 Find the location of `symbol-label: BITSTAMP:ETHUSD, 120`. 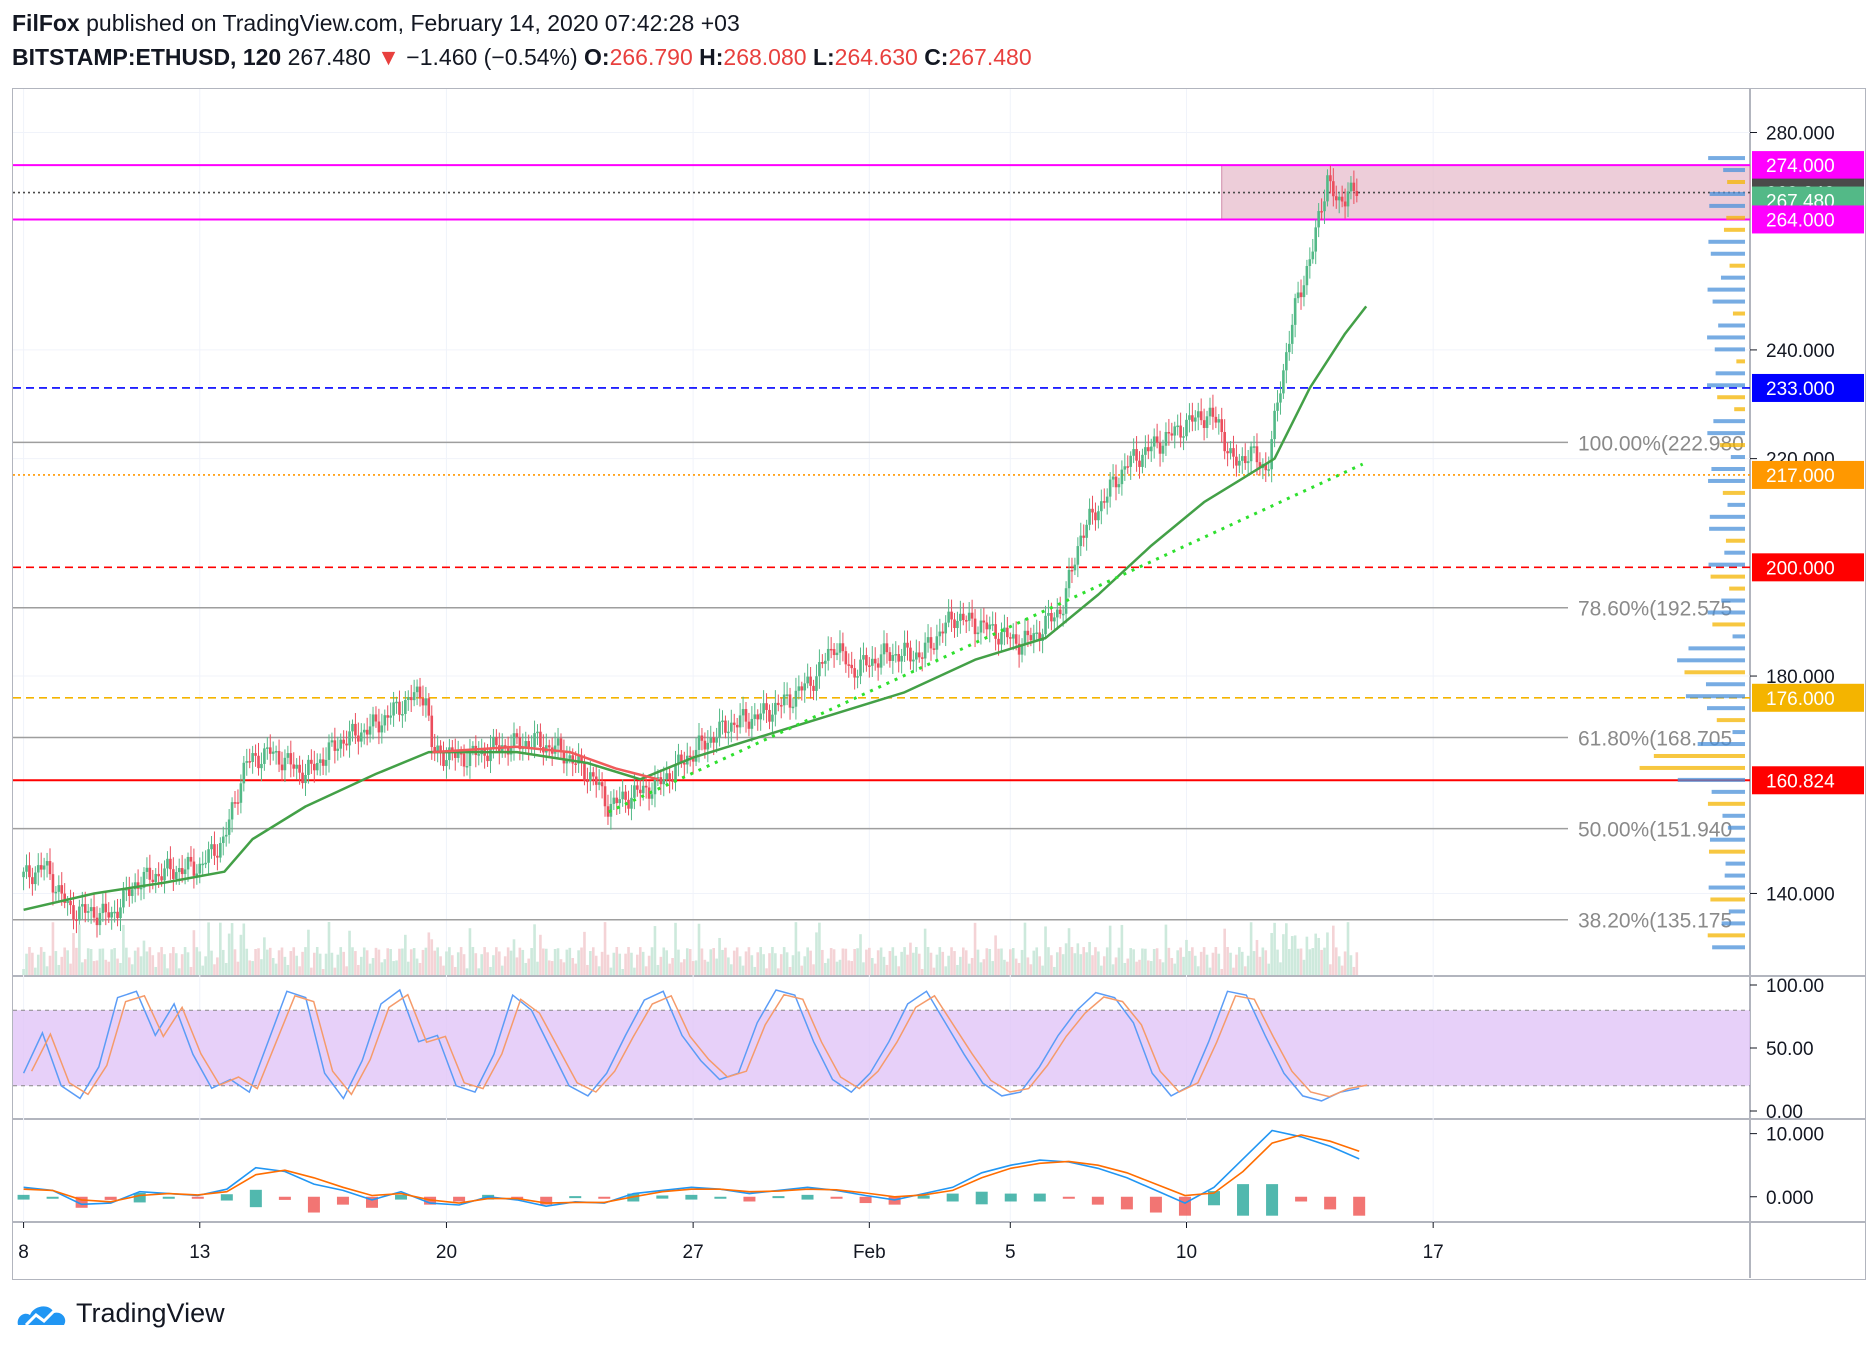

symbol-label: BITSTAMP:ETHUSD, 120 is located at coordinates (147, 57).